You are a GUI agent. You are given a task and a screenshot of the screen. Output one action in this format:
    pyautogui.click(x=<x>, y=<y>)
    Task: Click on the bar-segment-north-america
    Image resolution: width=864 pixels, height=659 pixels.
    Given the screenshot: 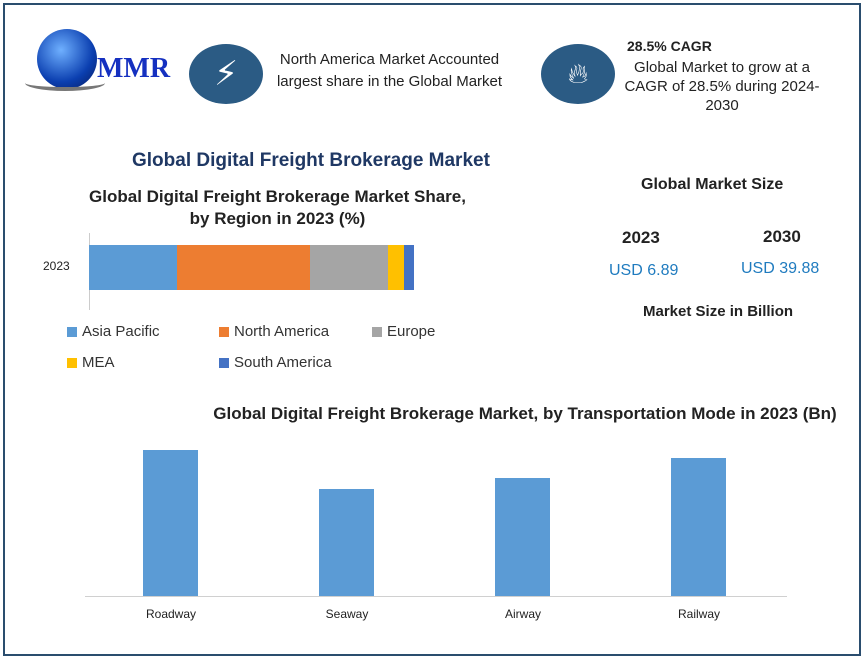 What is the action you would take?
    pyautogui.click(x=243, y=267)
    